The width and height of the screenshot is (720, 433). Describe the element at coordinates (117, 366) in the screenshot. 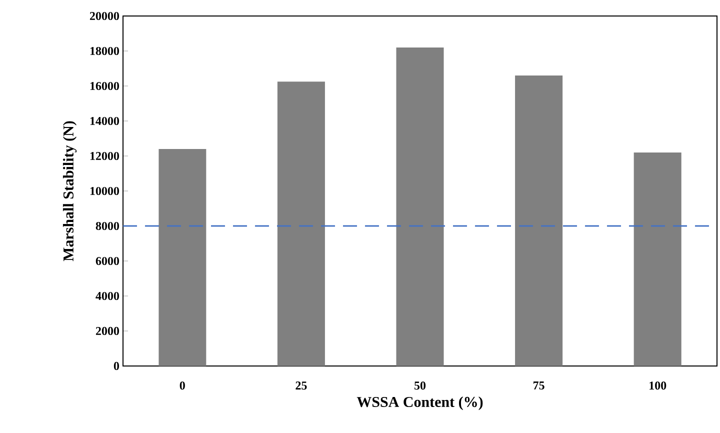

I see `y-tick-label: 0` at that location.